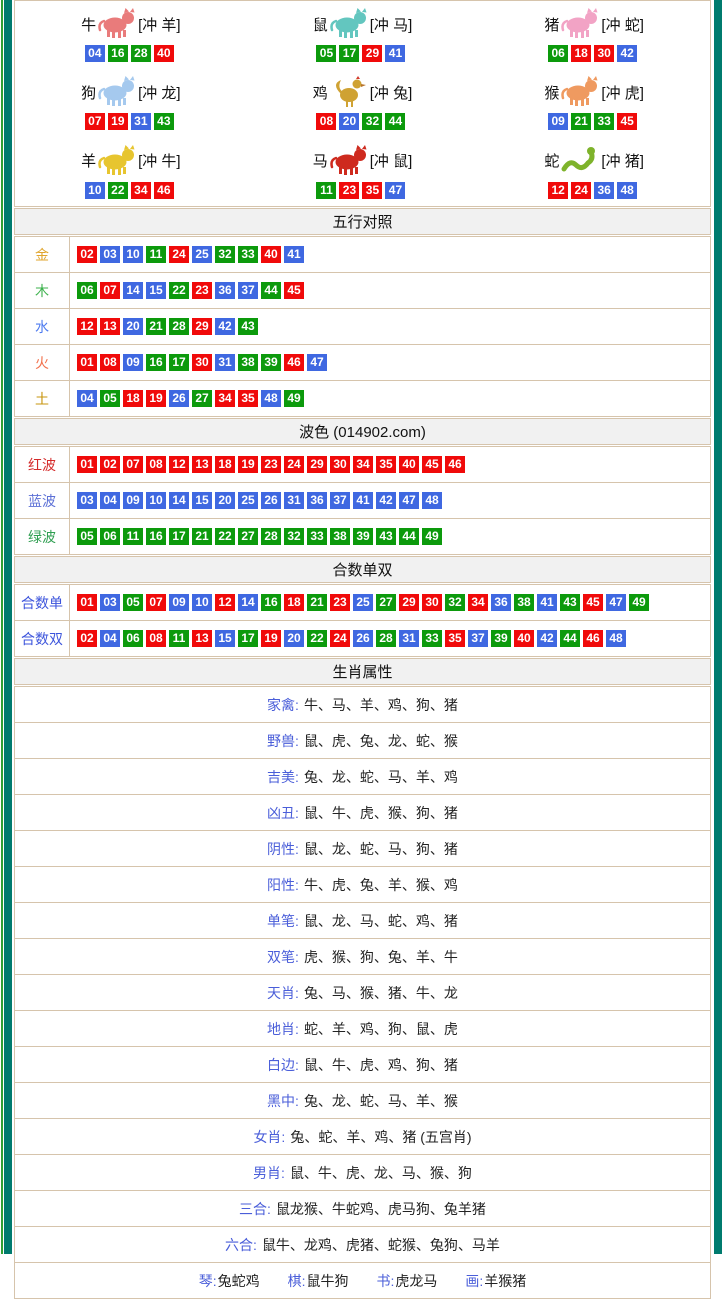 Image resolution: width=722 pixels, height=1299 pixels. I want to click on number-ball: 12, so click(225, 602).